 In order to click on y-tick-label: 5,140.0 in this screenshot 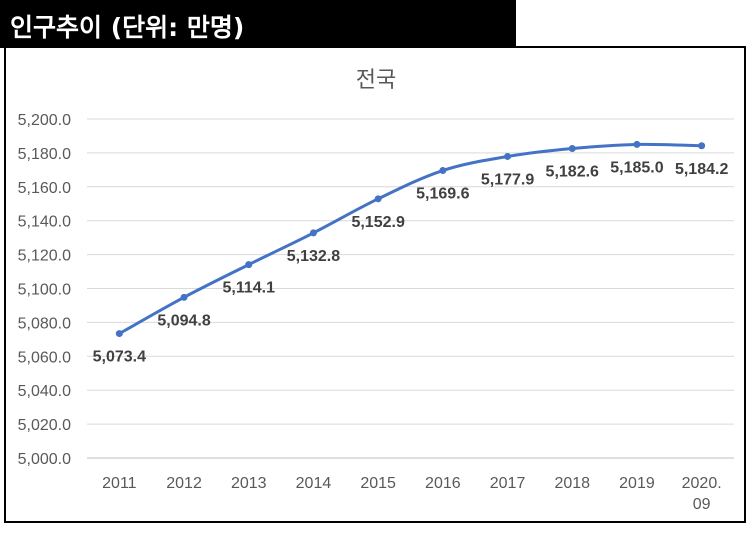, I will do `click(44, 222)`.